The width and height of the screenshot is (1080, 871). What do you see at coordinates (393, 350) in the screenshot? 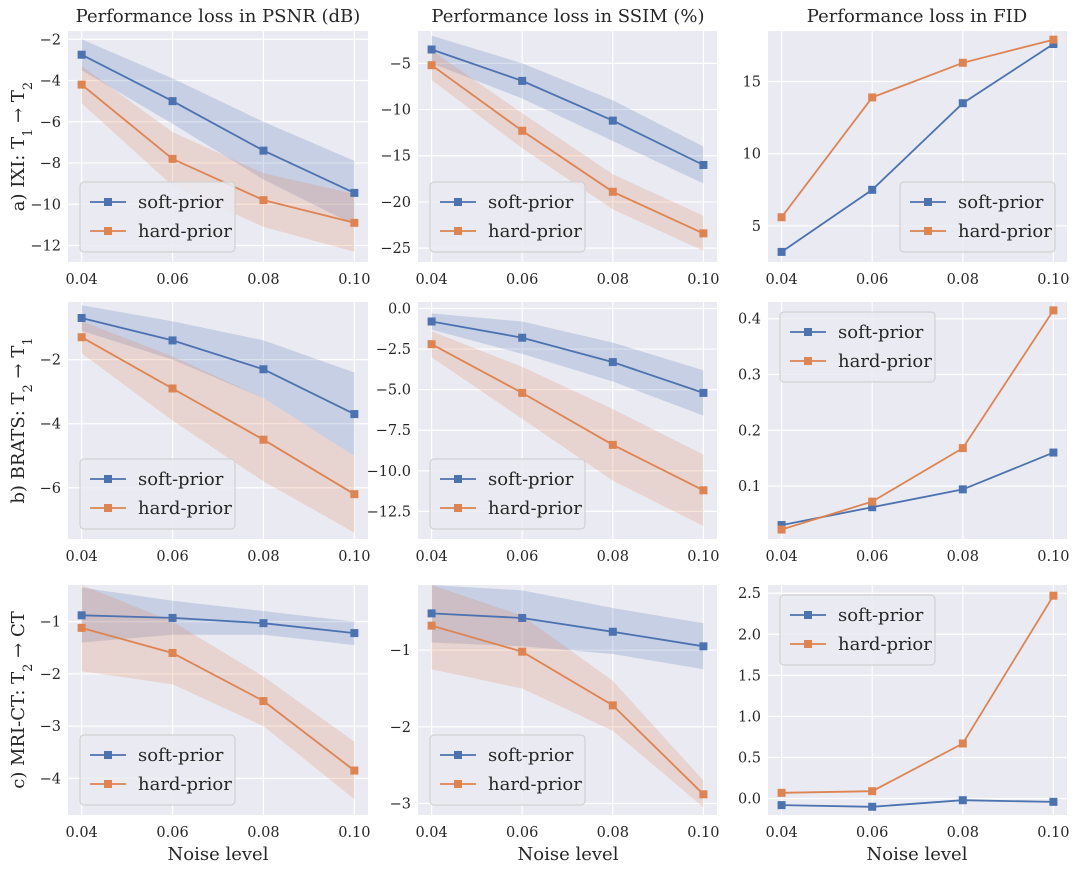
I see `y-tick-label: −2.5` at bounding box center [393, 350].